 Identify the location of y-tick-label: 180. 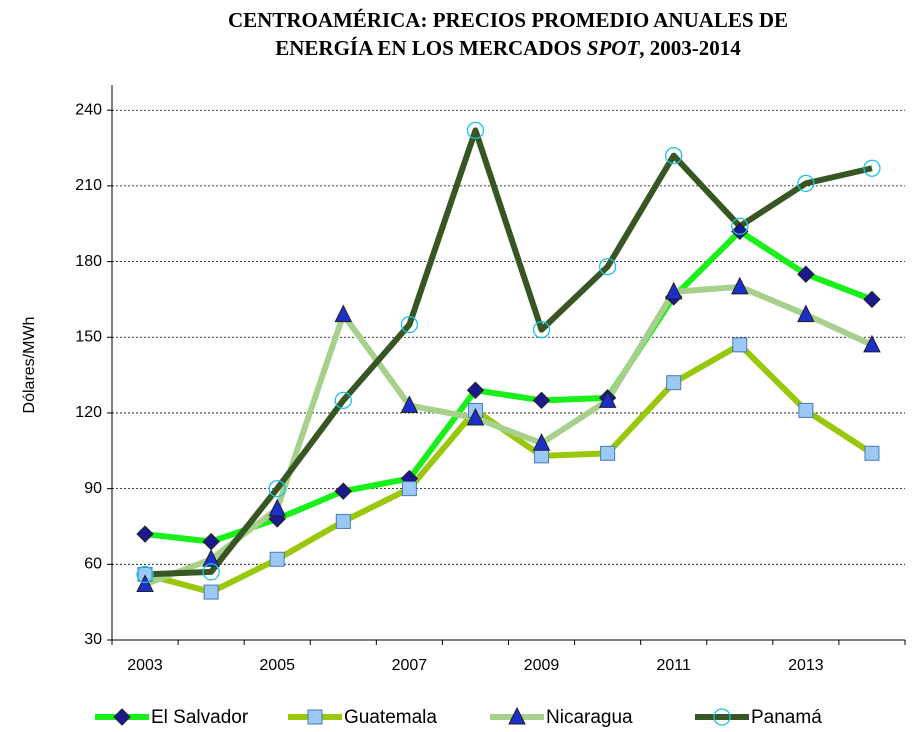
(88, 261).